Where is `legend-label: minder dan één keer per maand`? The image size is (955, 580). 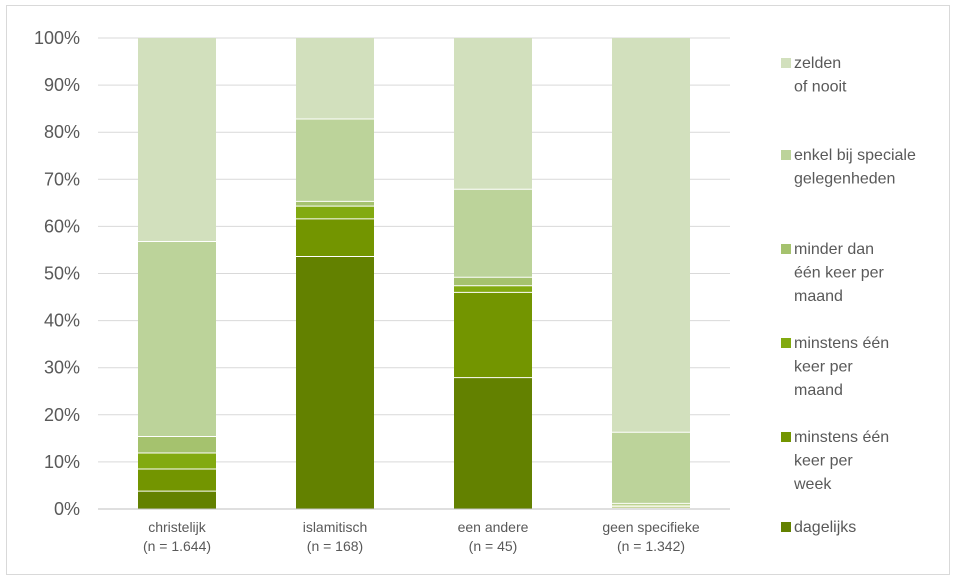 legend-label: minder dan één keer per maand is located at coordinates (839, 273).